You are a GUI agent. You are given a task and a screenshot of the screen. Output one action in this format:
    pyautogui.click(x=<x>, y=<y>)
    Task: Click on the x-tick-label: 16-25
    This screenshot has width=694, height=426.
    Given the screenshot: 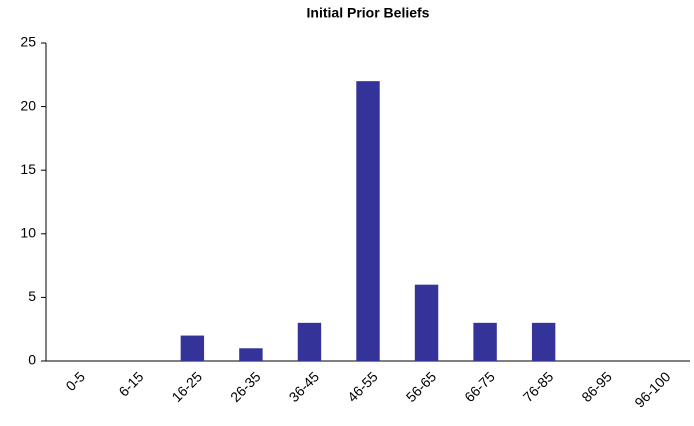 What is the action you would take?
    pyautogui.click(x=186, y=386)
    